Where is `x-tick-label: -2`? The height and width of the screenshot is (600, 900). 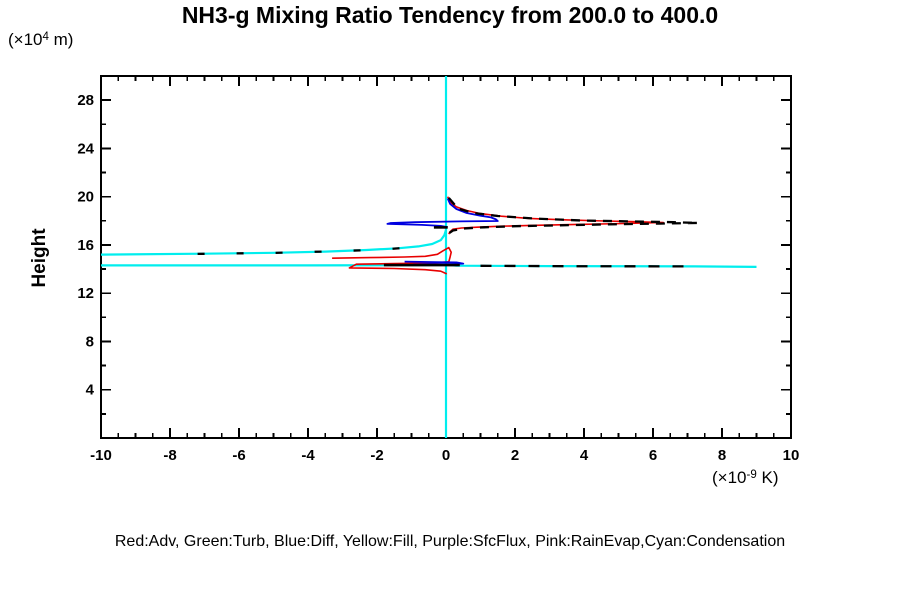 x-tick-label: -2 is located at coordinates (376, 455).